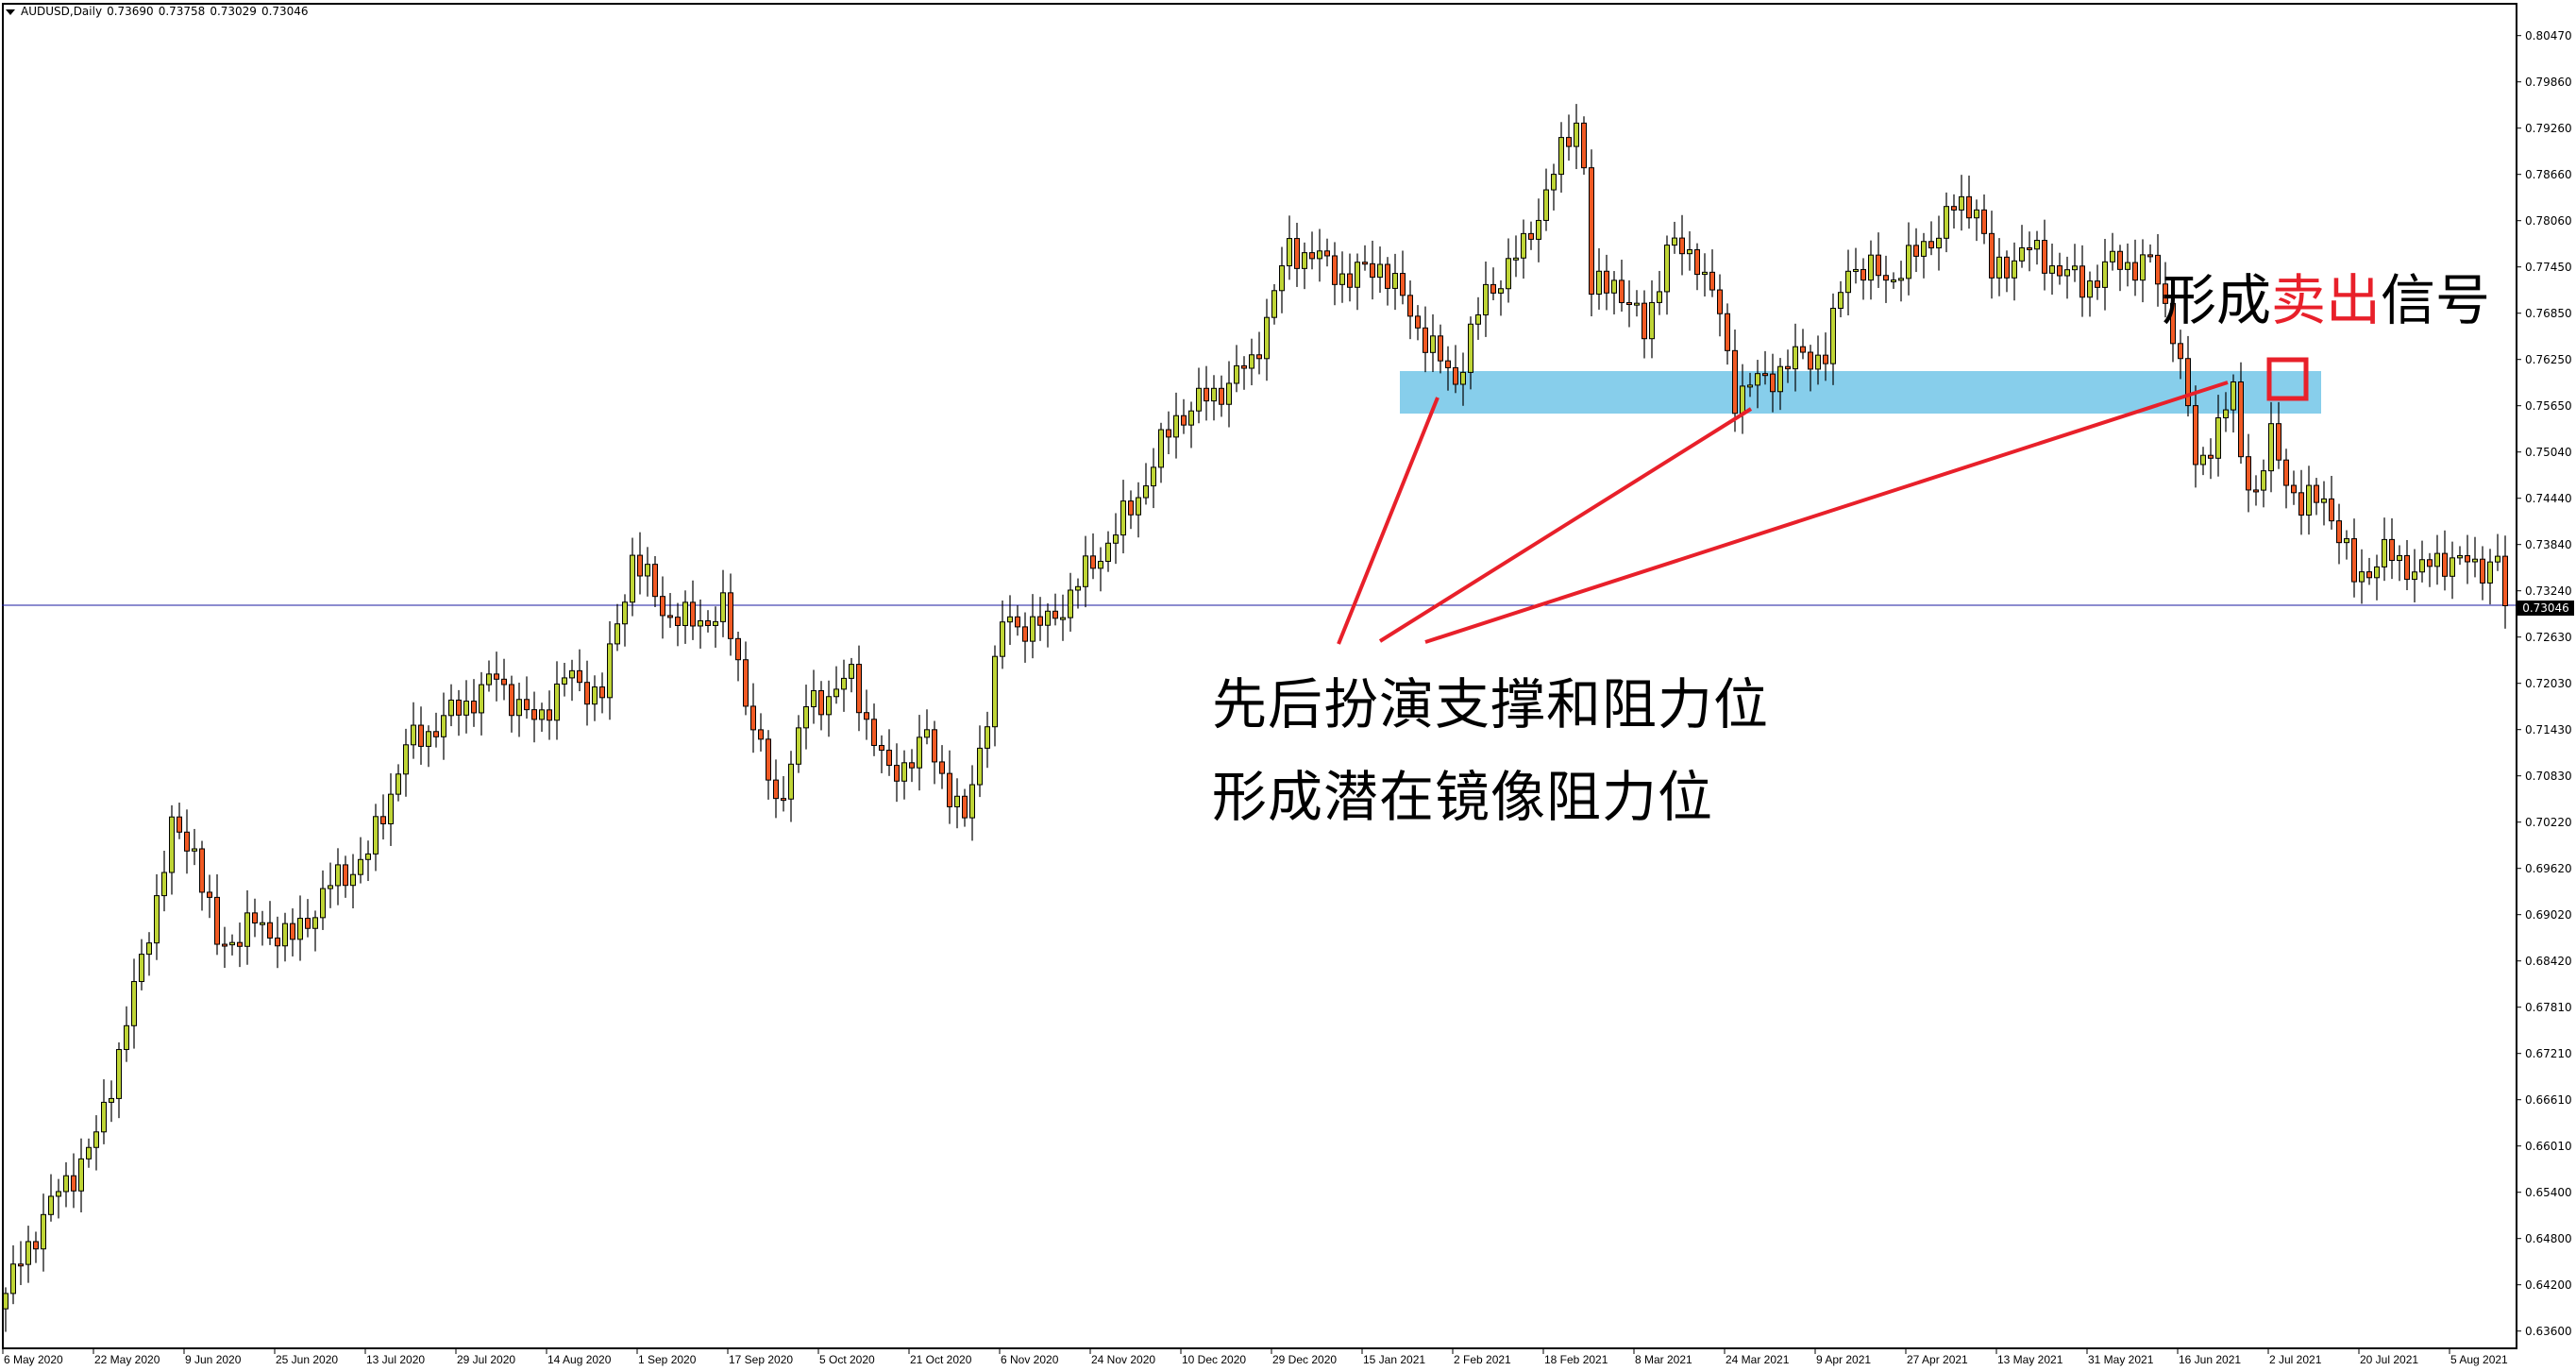 This screenshot has height=1371, width=2576. What do you see at coordinates (159, 11) in the screenshot?
I see `chart-header: AUDUSD,Daily 0.73690 0.73758 0.73029 0.73046` at bounding box center [159, 11].